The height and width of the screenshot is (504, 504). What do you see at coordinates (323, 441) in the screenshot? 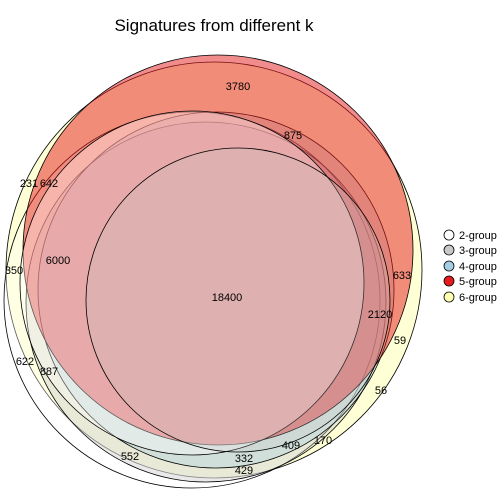
I see `region-label: 170` at bounding box center [323, 441].